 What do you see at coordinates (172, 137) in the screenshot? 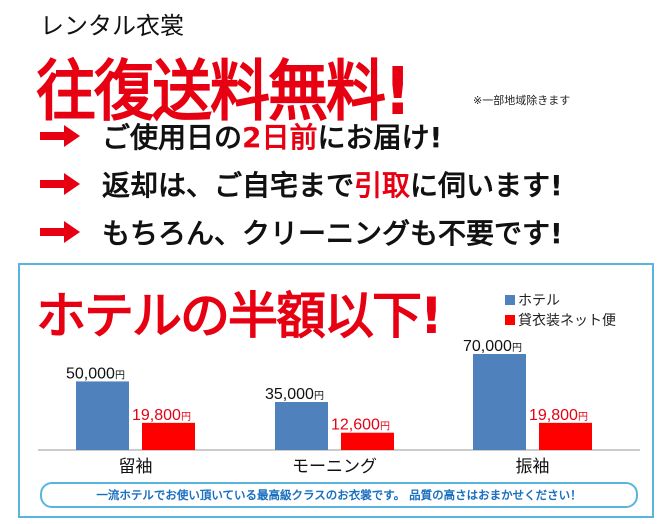
I see `feature-text: ご使用日の` at bounding box center [172, 137].